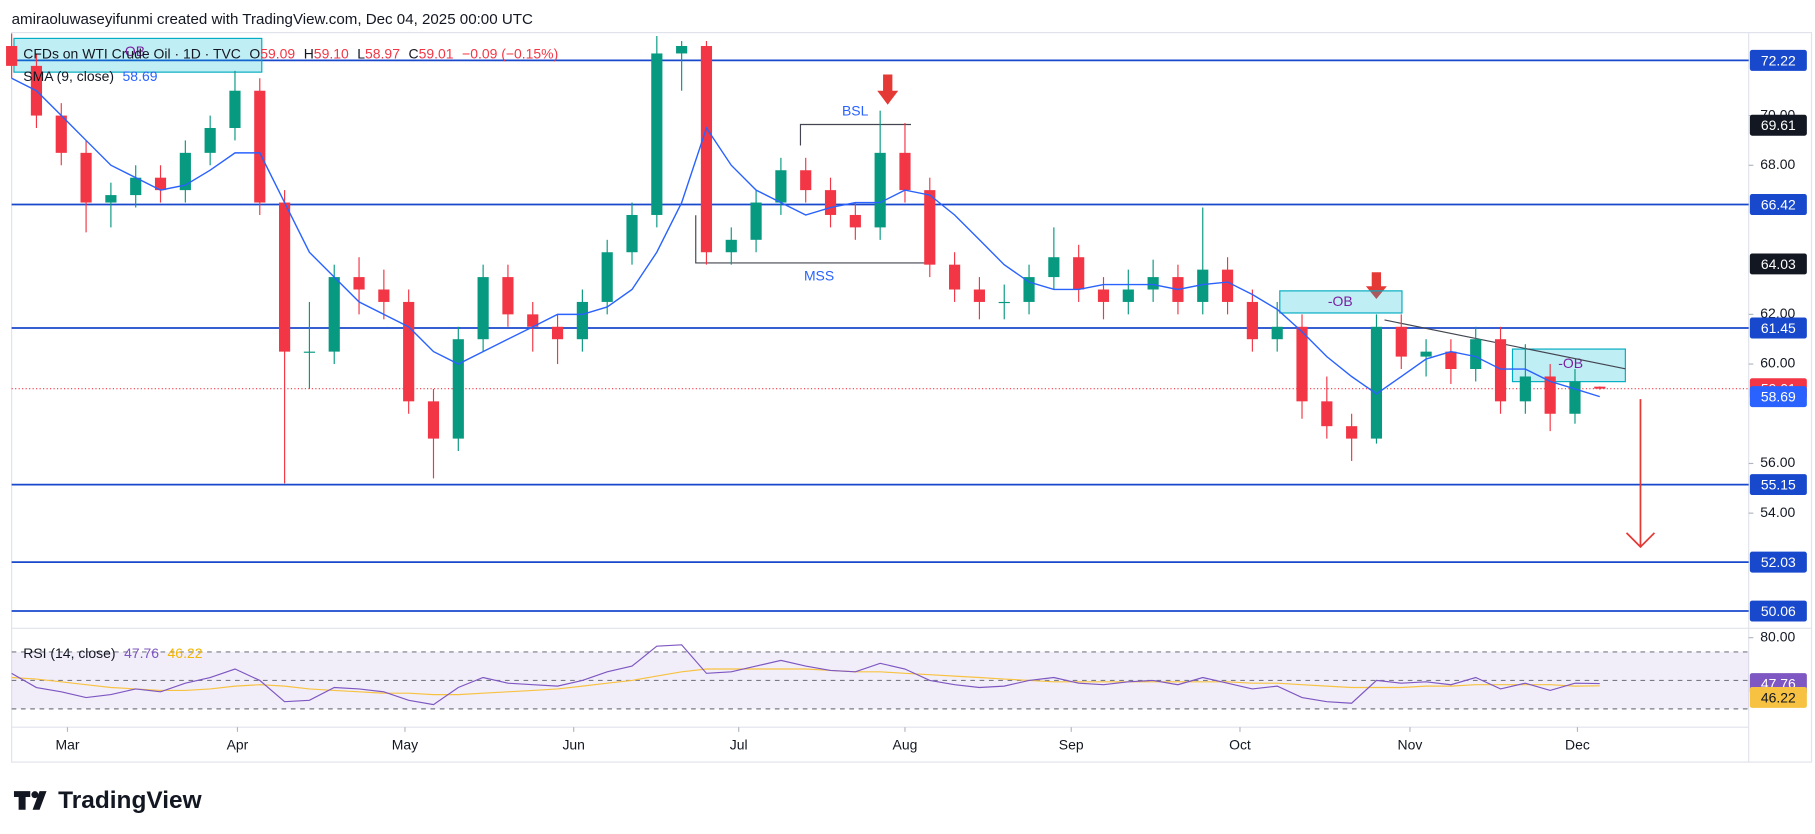 The width and height of the screenshot is (1815, 834). Describe the element at coordinates (1640, 474) in the screenshot. I see `projection-arrow` at that location.